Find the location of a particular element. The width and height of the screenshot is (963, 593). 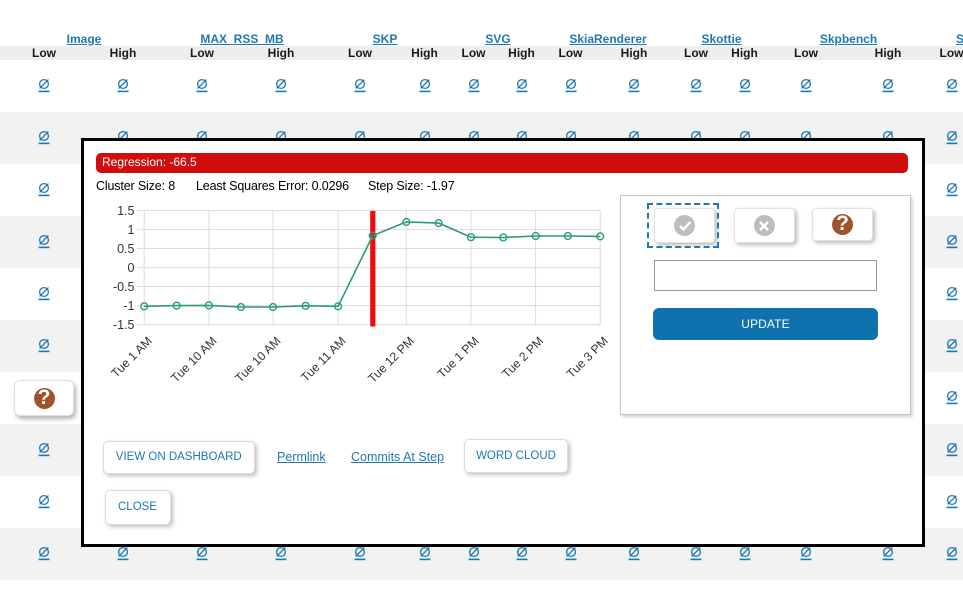

svg-text: -1 is located at coordinates (128, 306).